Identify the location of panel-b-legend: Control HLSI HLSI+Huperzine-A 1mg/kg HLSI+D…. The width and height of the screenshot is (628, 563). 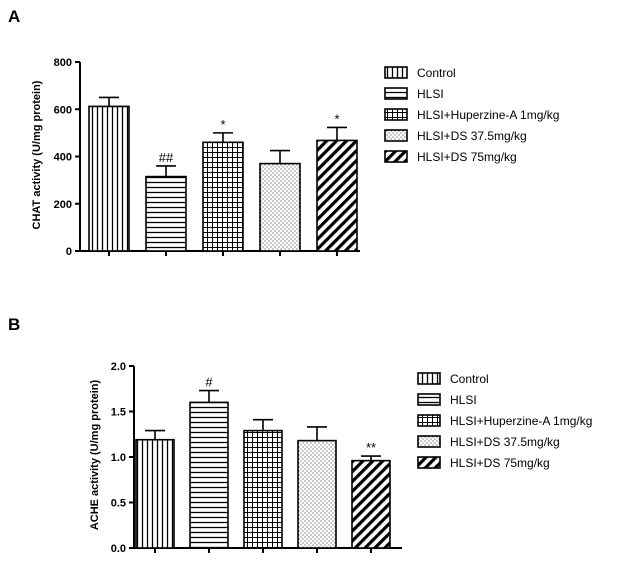
(504, 421).